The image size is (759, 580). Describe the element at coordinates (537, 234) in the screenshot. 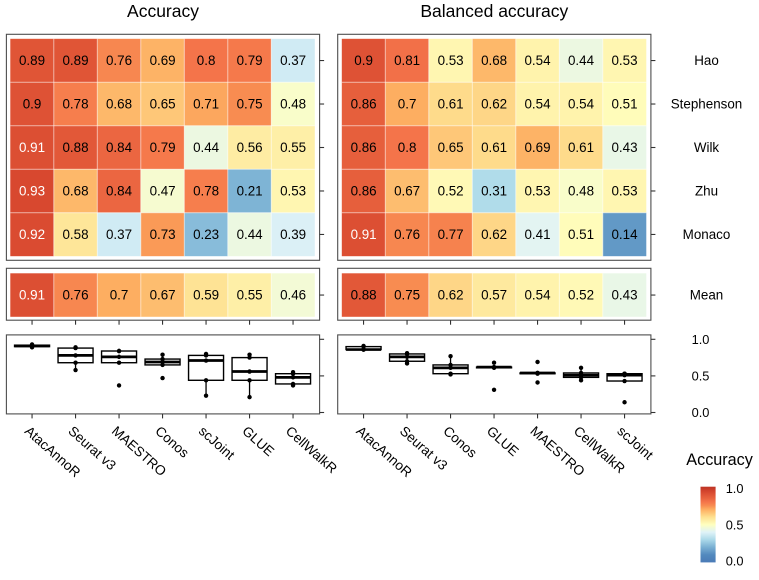

I see `svg-text: 0.41` at that location.